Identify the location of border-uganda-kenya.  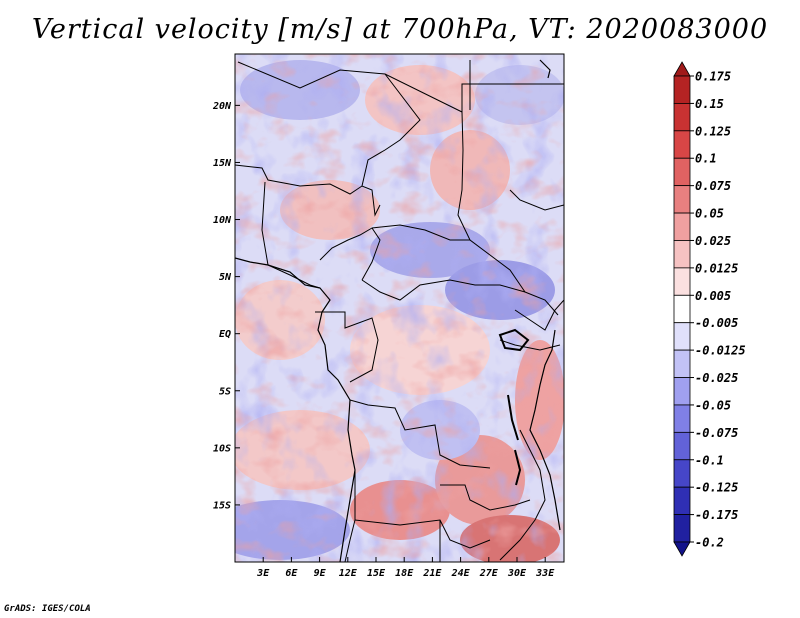
(530, 345).